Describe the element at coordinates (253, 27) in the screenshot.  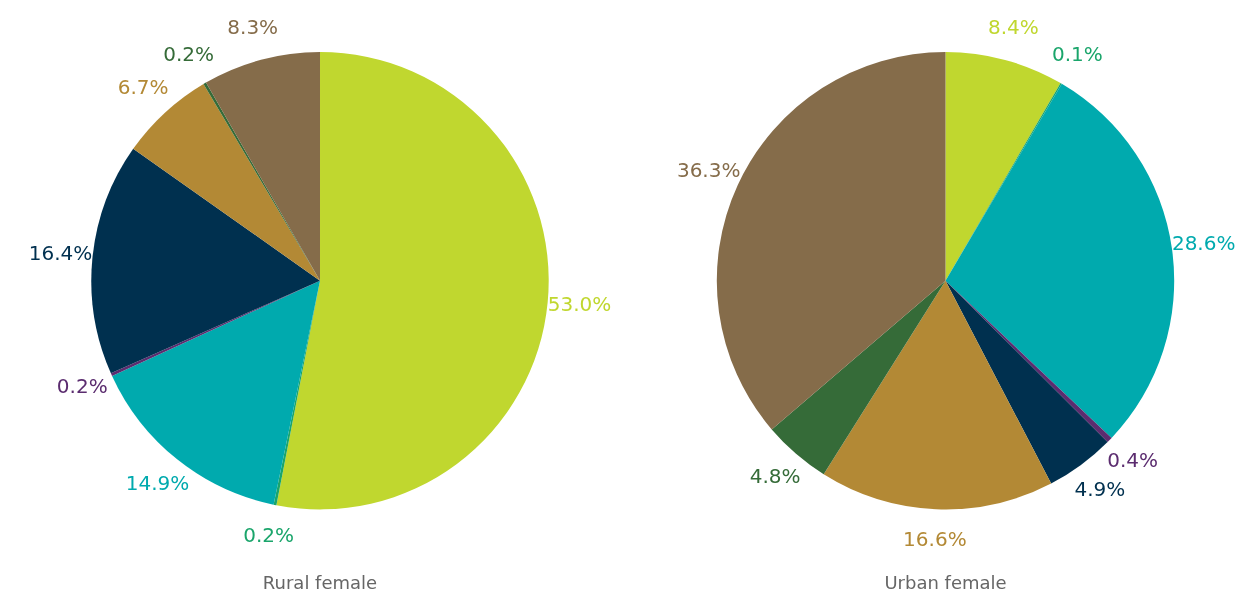
I see `data-label: 8.3%` at that location.